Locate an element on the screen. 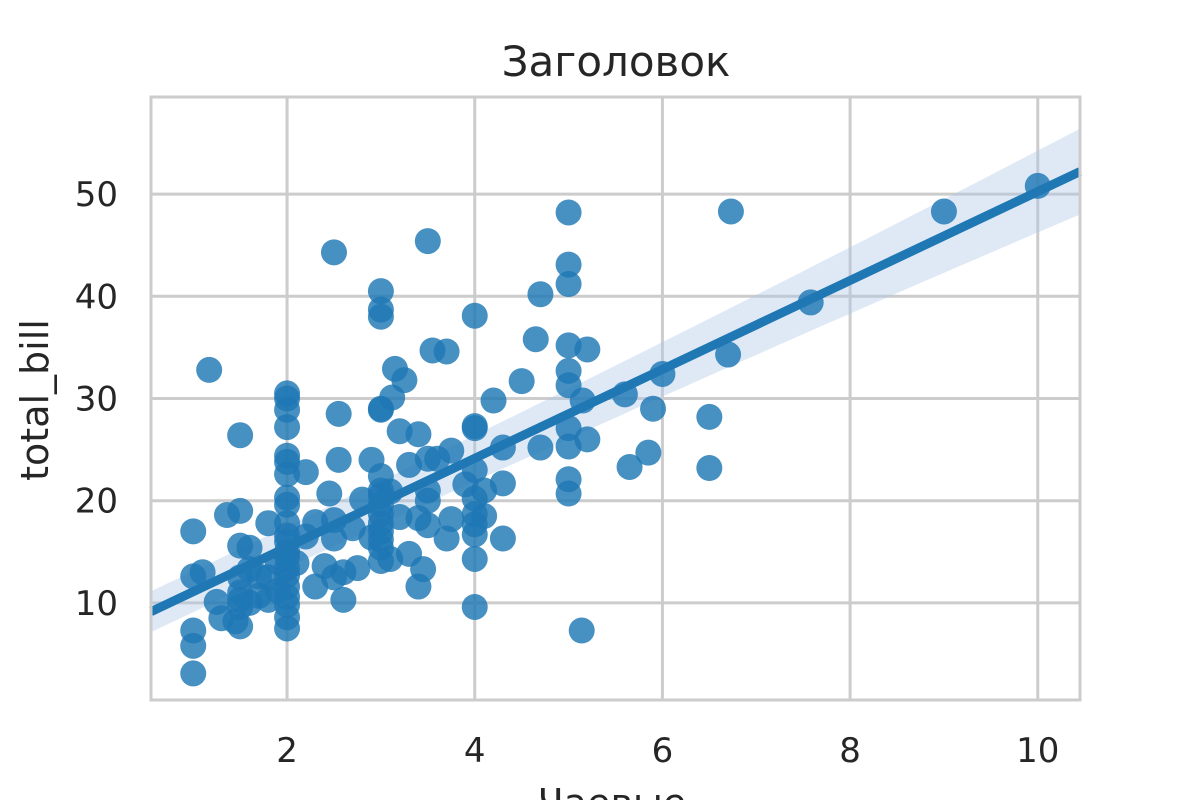  x-tick-label: 6 is located at coordinates (663, 751).